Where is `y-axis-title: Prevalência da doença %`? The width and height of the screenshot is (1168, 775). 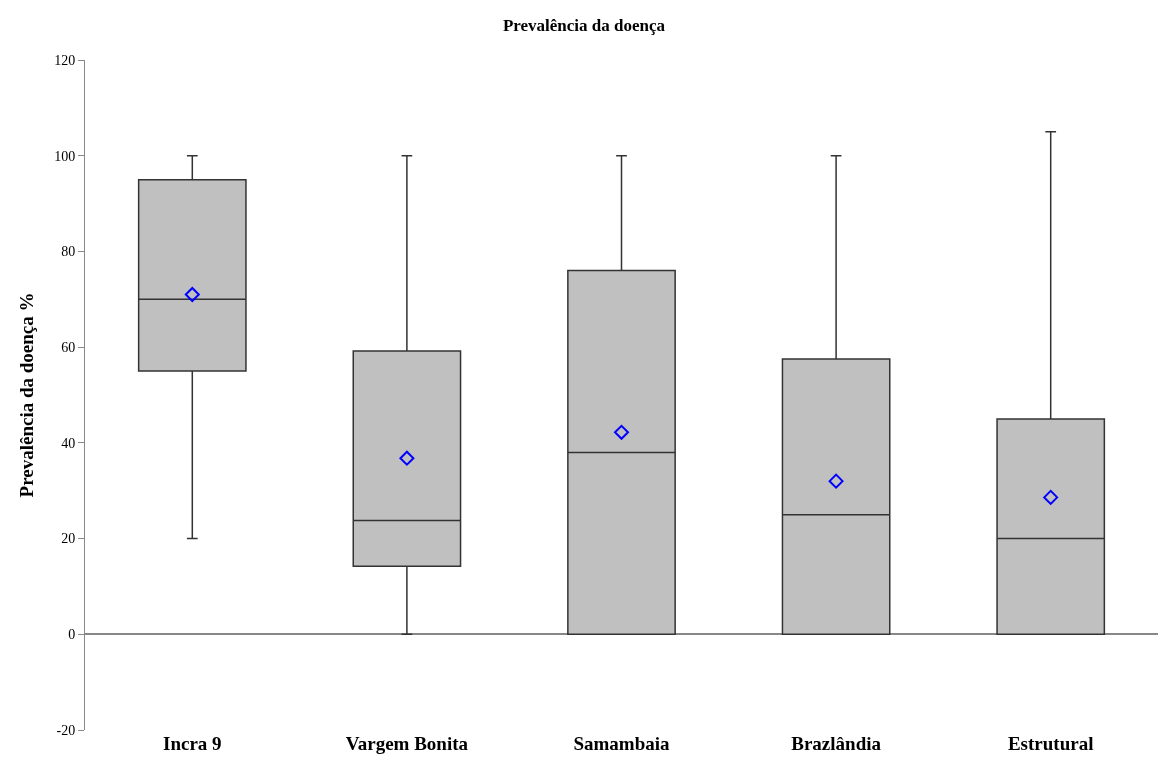 y-axis-title: Prevalência da doença % is located at coordinates (27, 395).